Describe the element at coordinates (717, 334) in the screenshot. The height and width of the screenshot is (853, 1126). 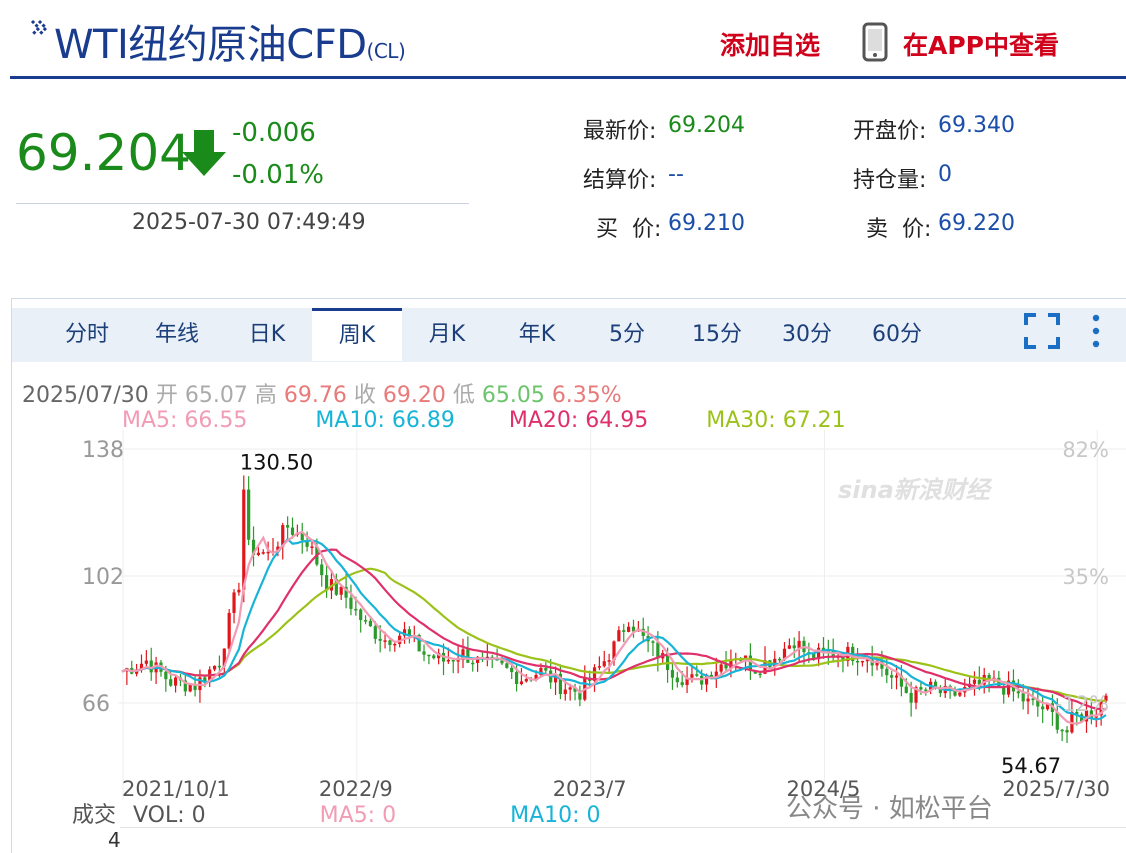
I see `tab-15min: 15分` at that location.